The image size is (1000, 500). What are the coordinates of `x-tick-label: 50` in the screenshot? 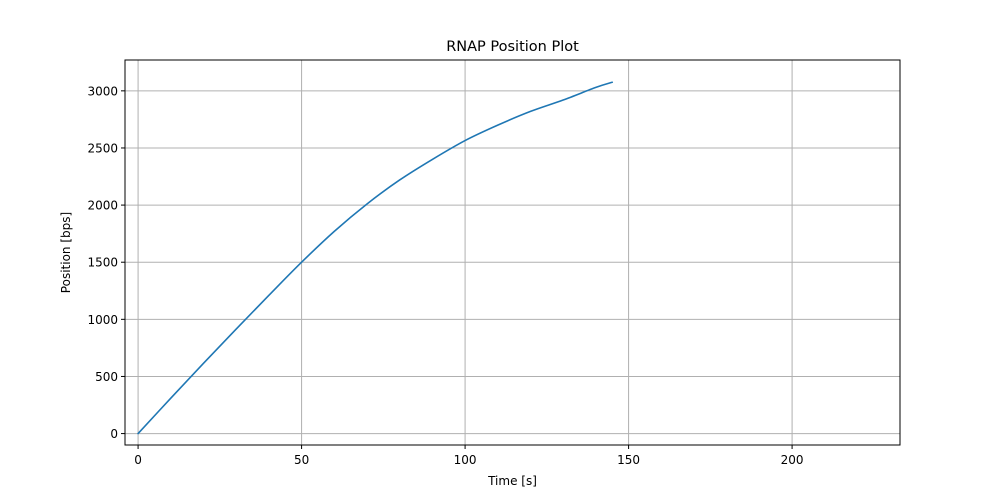 It's located at (301, 460).